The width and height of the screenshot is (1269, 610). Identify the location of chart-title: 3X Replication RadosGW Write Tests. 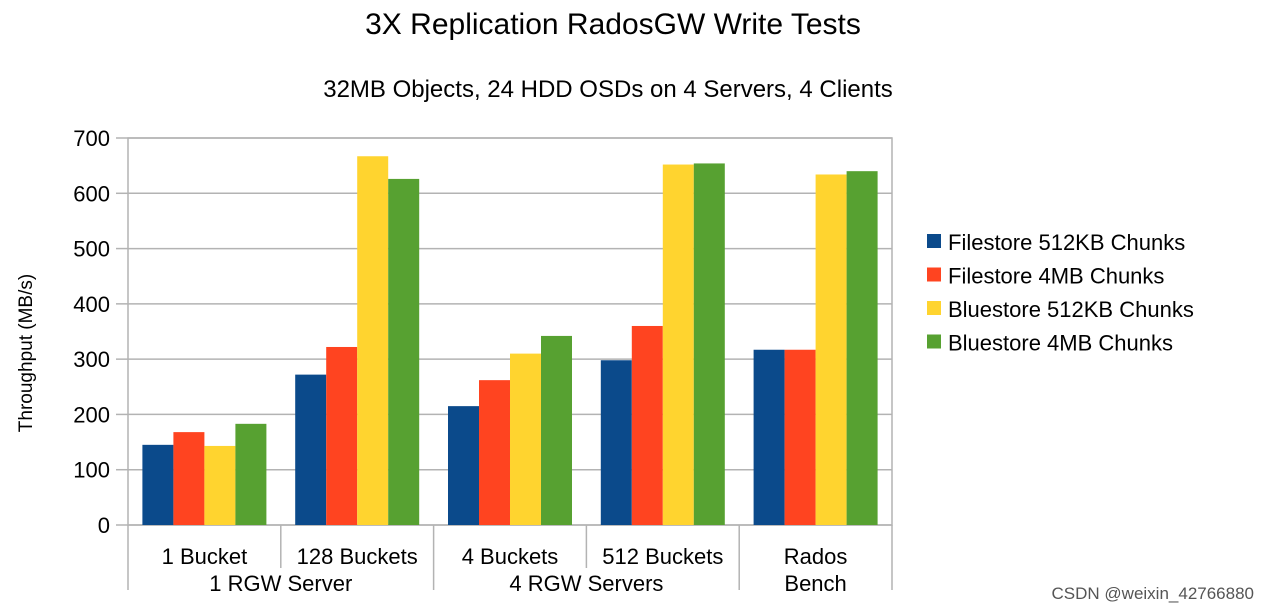
(613, 24).